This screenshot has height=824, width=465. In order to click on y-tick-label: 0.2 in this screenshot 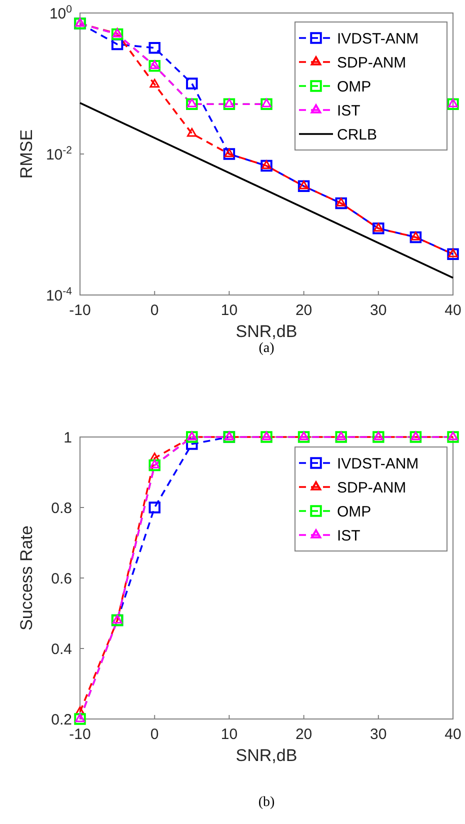, I will do `click(61, 719)`.